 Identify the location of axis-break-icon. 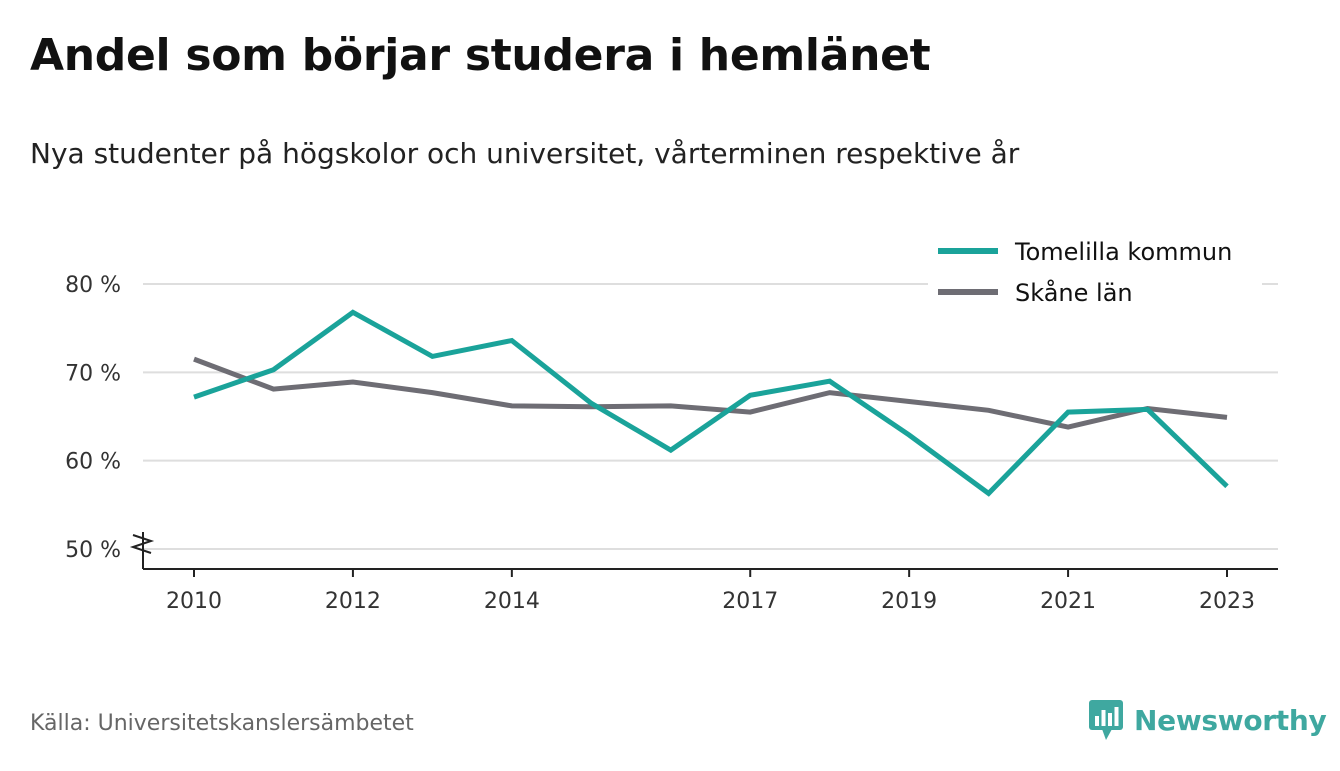
(142, 544).